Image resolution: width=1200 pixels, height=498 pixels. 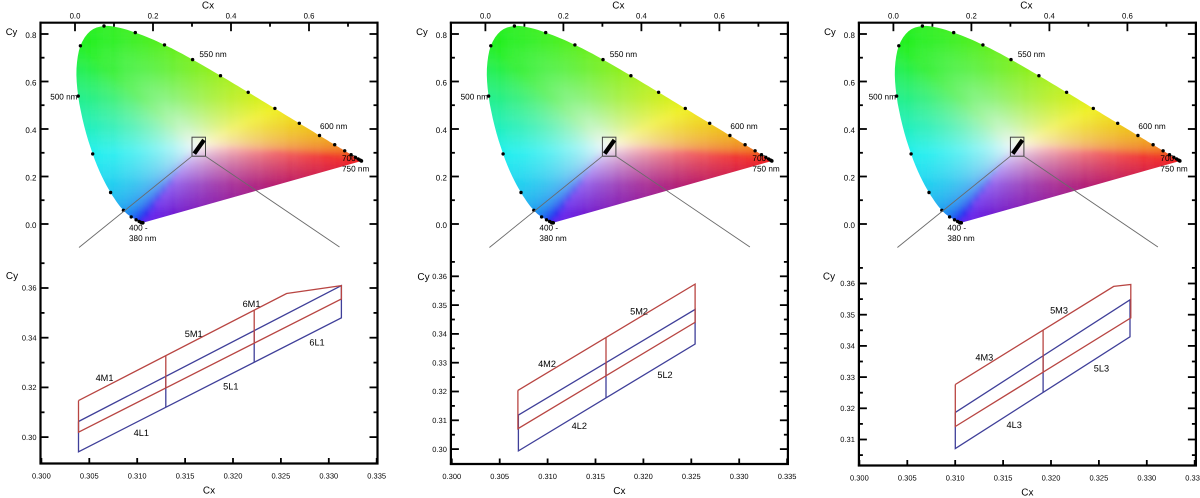 What do you see at coordinates (194, 334) in the screenshot?
I see `svg-text: 5M1` at bounding box center [194, 334].